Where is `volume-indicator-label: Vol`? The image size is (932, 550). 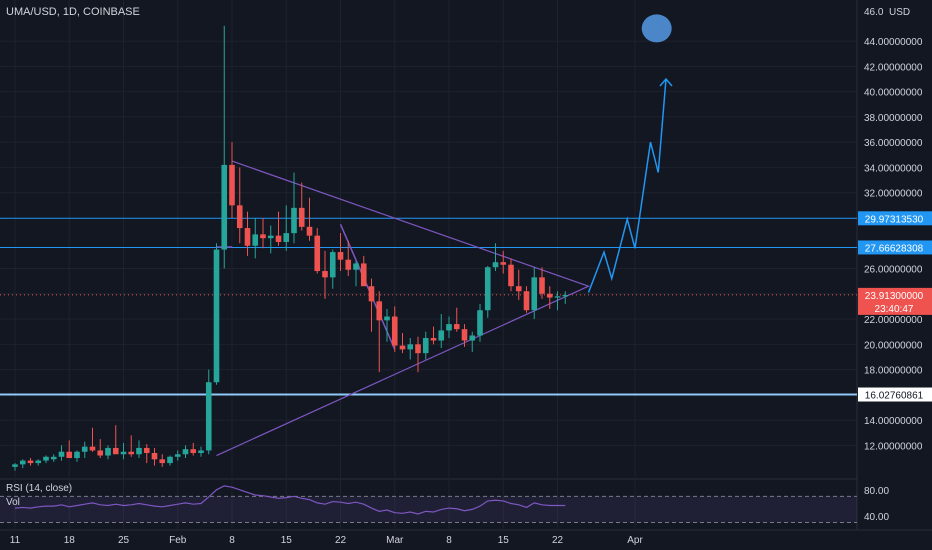 volume-indicator-label: Vol is located at coordinates (13, 502).